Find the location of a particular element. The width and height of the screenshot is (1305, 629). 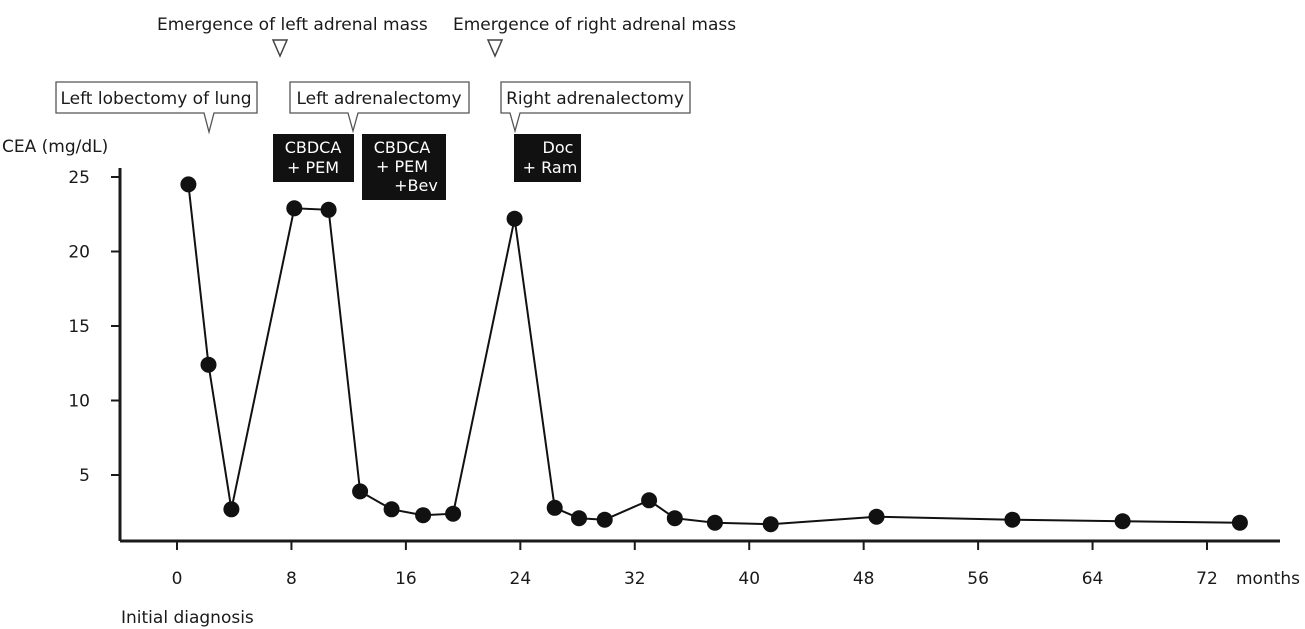

treatment-2-line-2: + PEM is located at coordinates (402, 166).